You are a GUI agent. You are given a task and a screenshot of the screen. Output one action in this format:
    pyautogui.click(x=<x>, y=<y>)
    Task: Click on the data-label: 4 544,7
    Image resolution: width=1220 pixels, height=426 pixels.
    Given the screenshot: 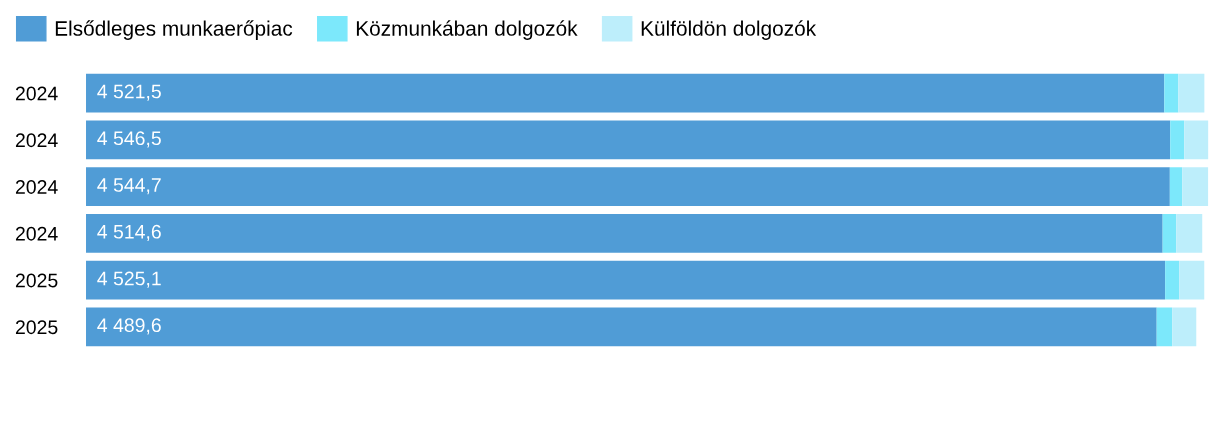 What is the action you would take?
    pyautogui.click(x=129, y=186)
    